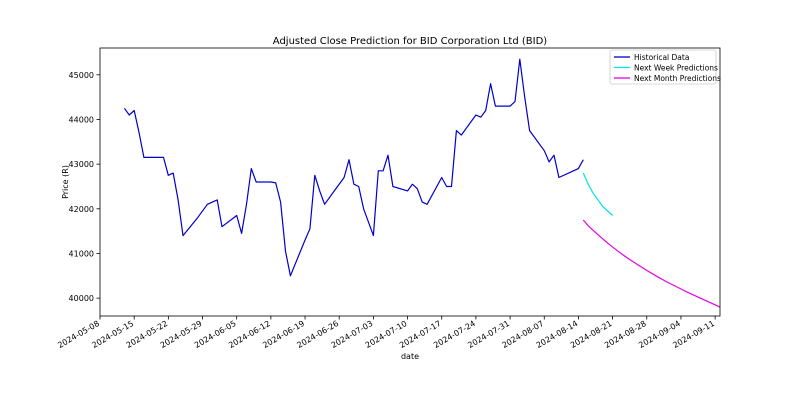 The width and height of the screenshot is (800, 400). Describe the element at coordinates (677, 78) in the screenshot. I see `legend-label-2: Next Month Predictions` at that location.